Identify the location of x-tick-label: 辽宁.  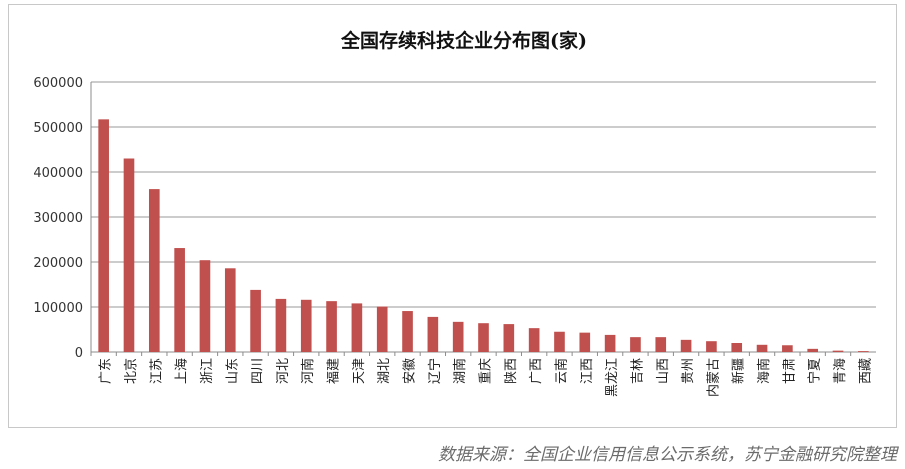
(435, 371).